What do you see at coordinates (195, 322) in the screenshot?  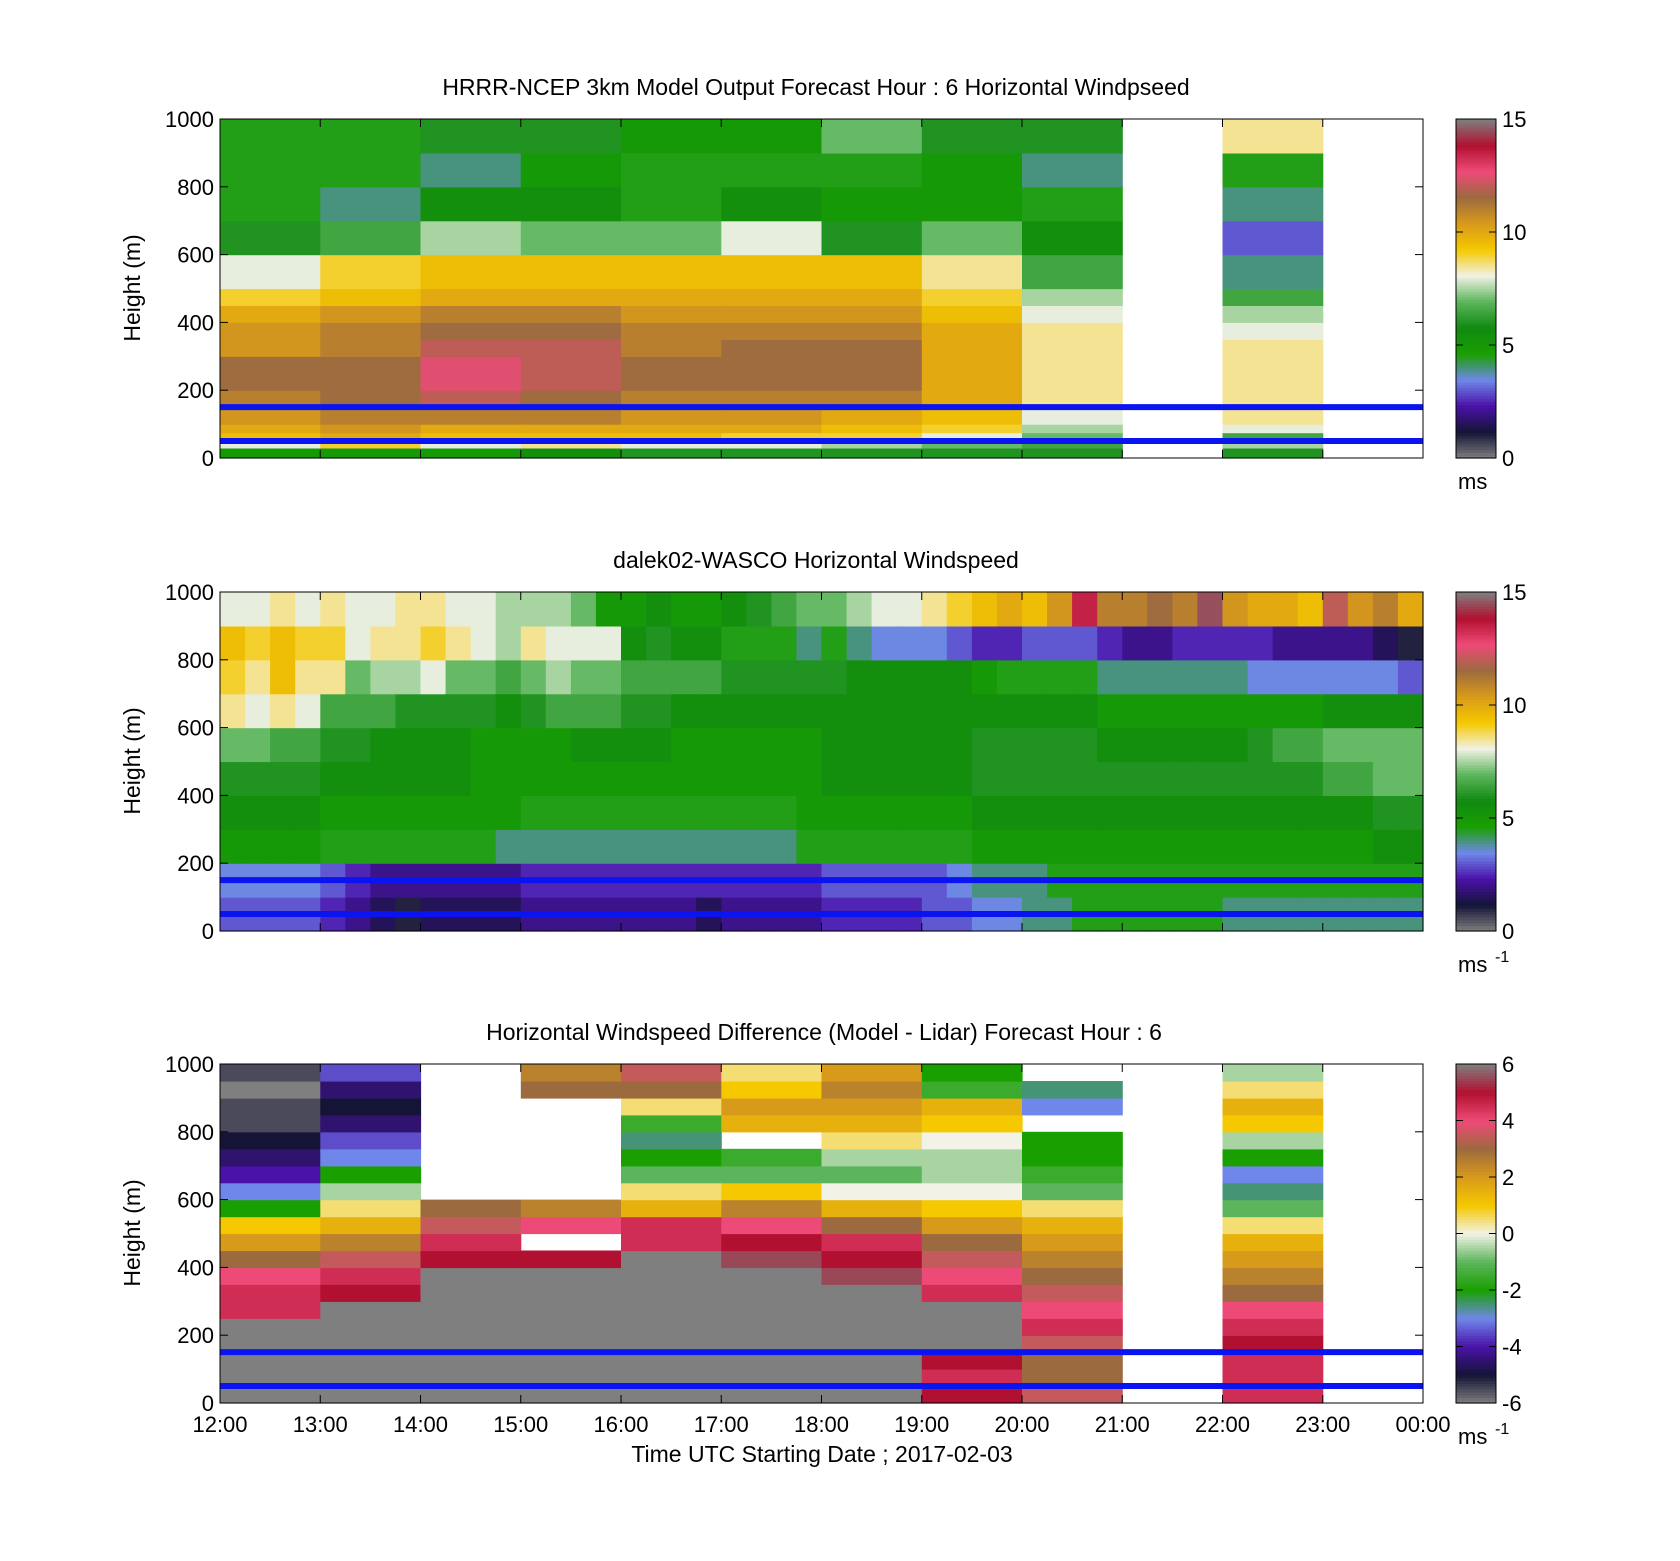 I see `y-tick-label: 400` at bounding box center [195, 322].